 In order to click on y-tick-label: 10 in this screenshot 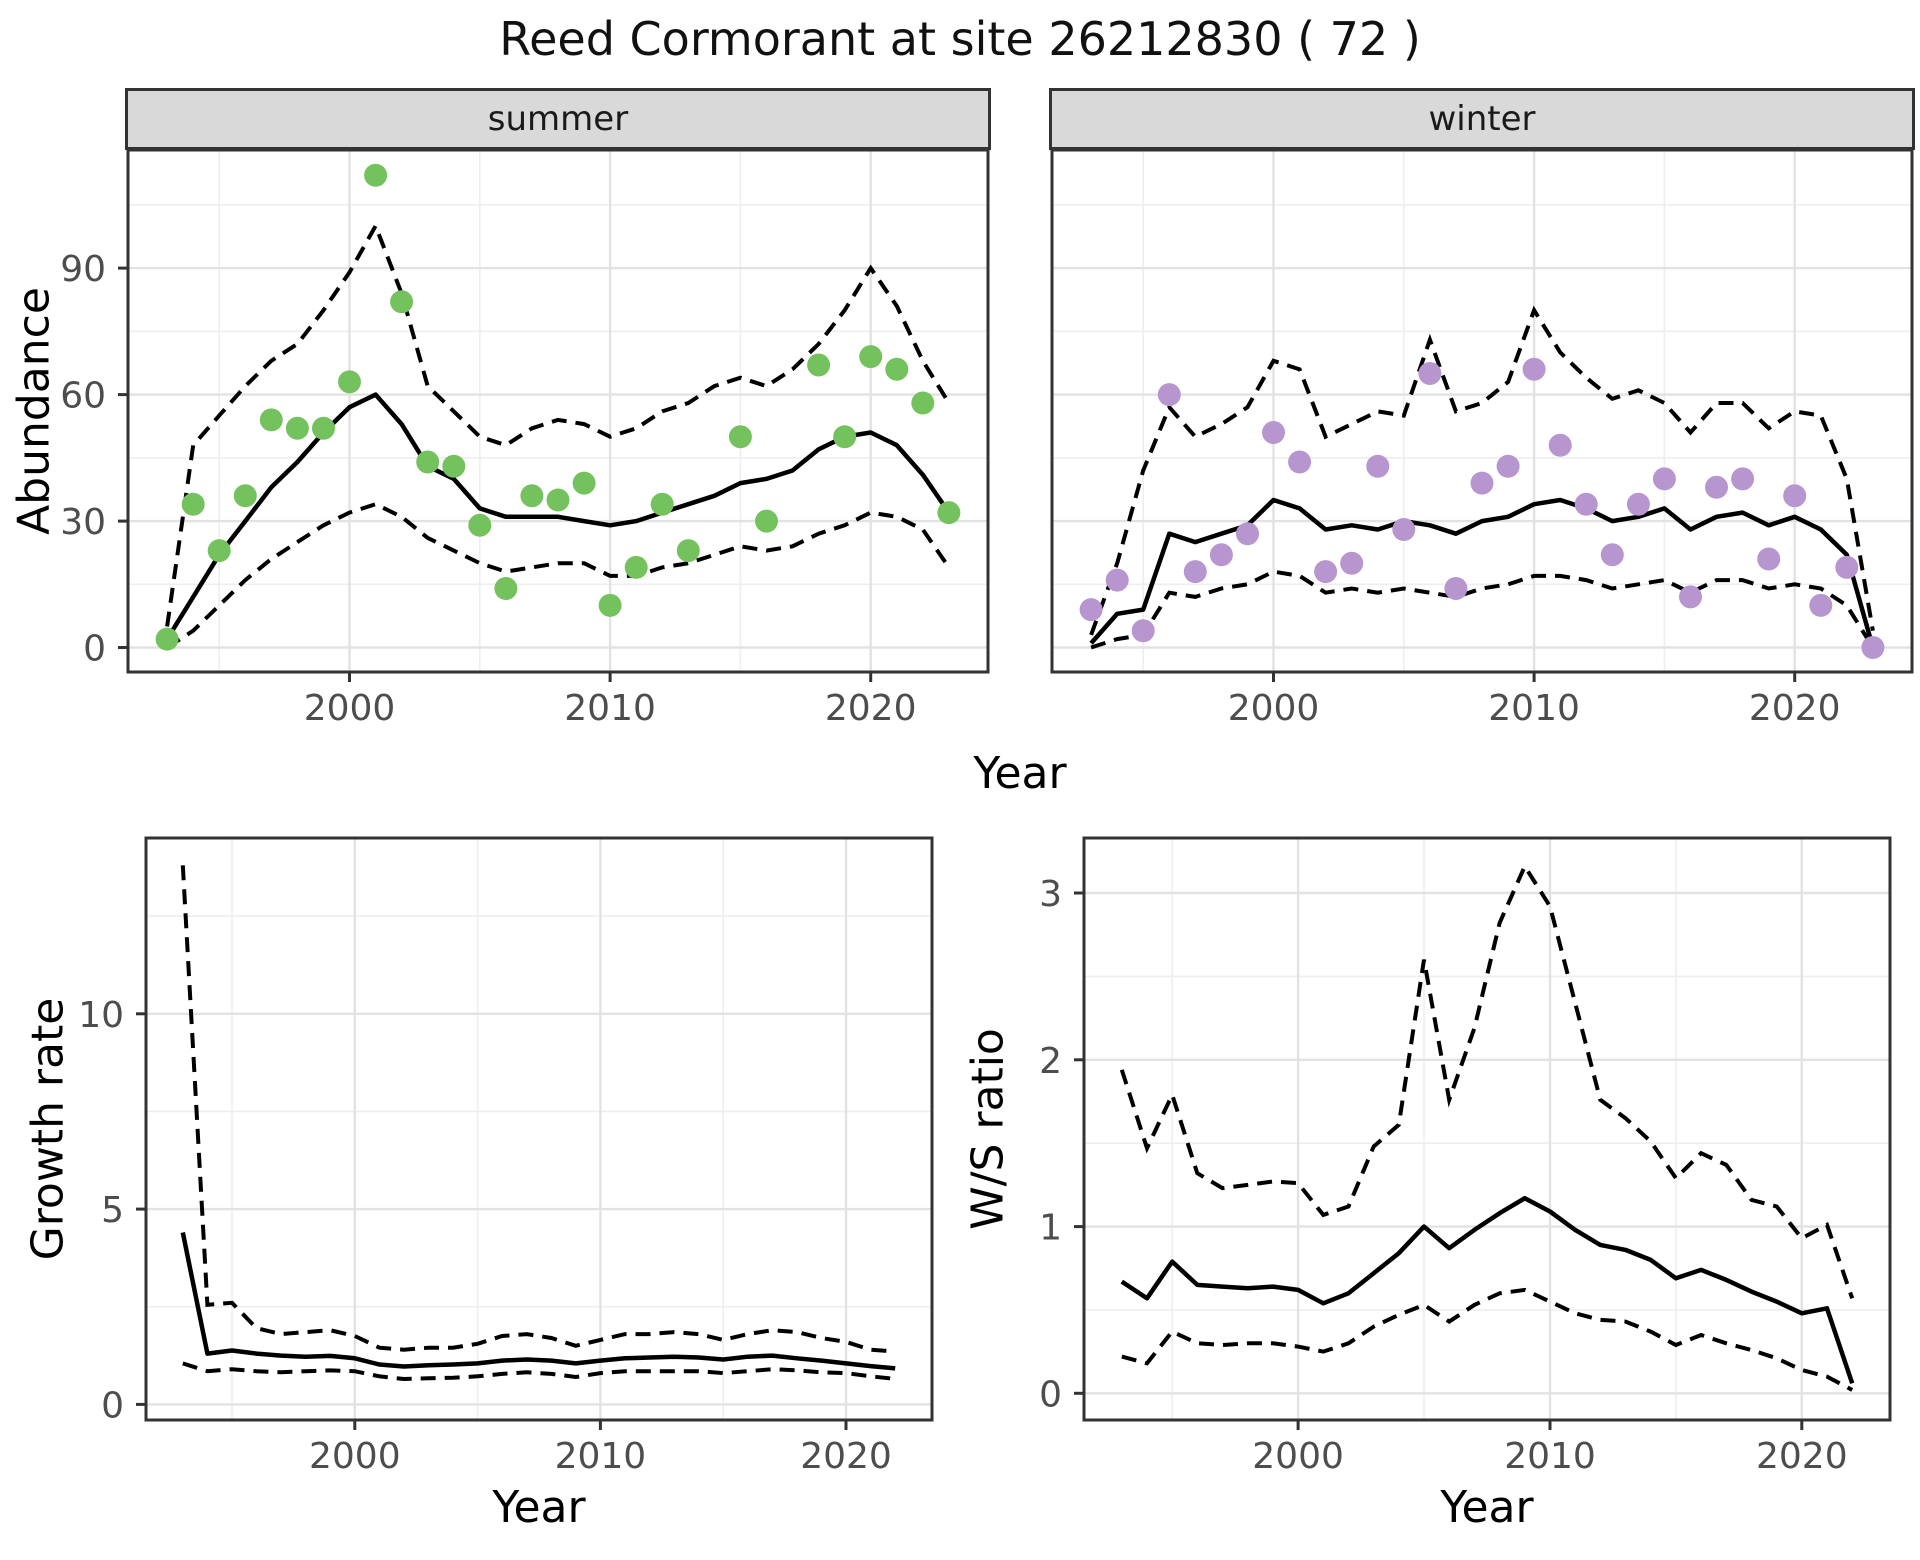, I will do `click(101, 1015)`.